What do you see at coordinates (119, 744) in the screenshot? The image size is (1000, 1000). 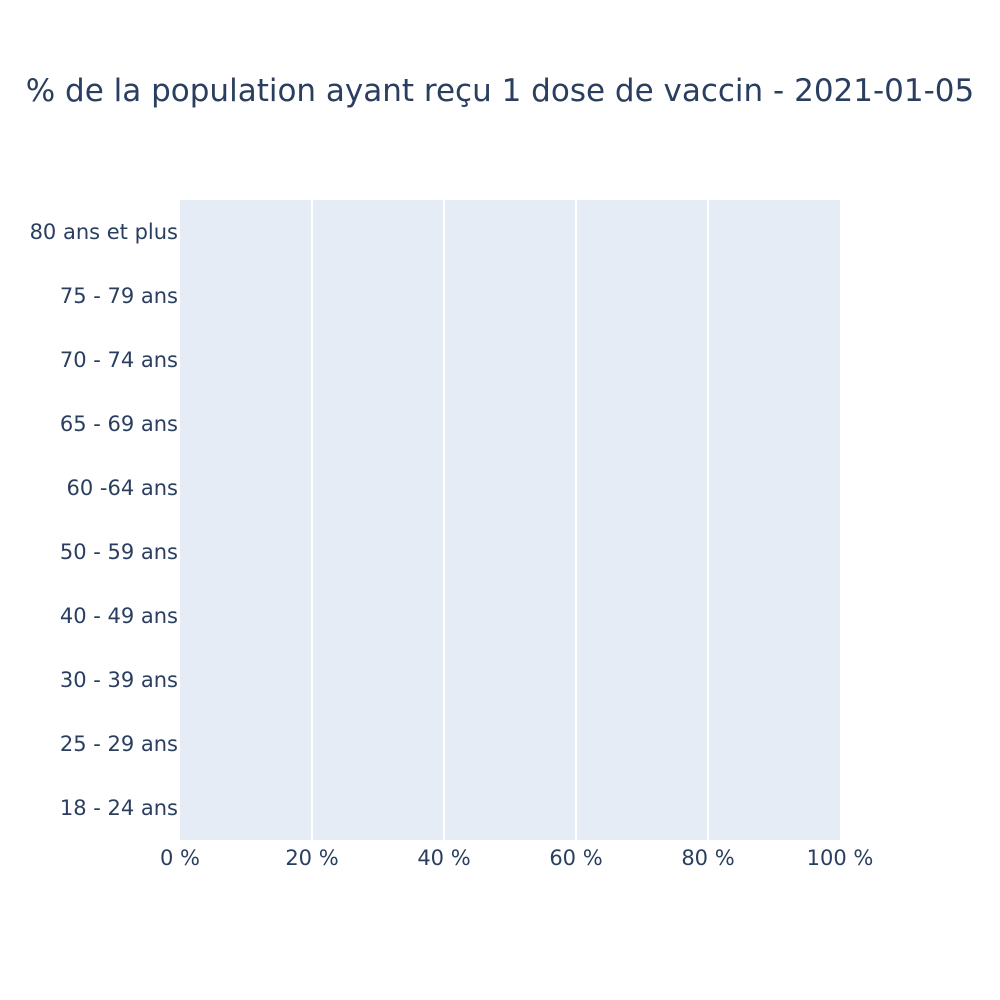 I see `y-tick-label: 25 - 29 ans` at bounding box center [119, 744].